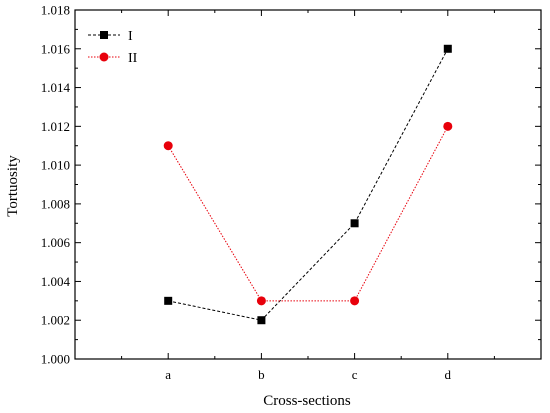  What do you see at coordinates (448, 374) in the screenshot?
I see `x-tick-label: d` at bounding box center [448, 374].